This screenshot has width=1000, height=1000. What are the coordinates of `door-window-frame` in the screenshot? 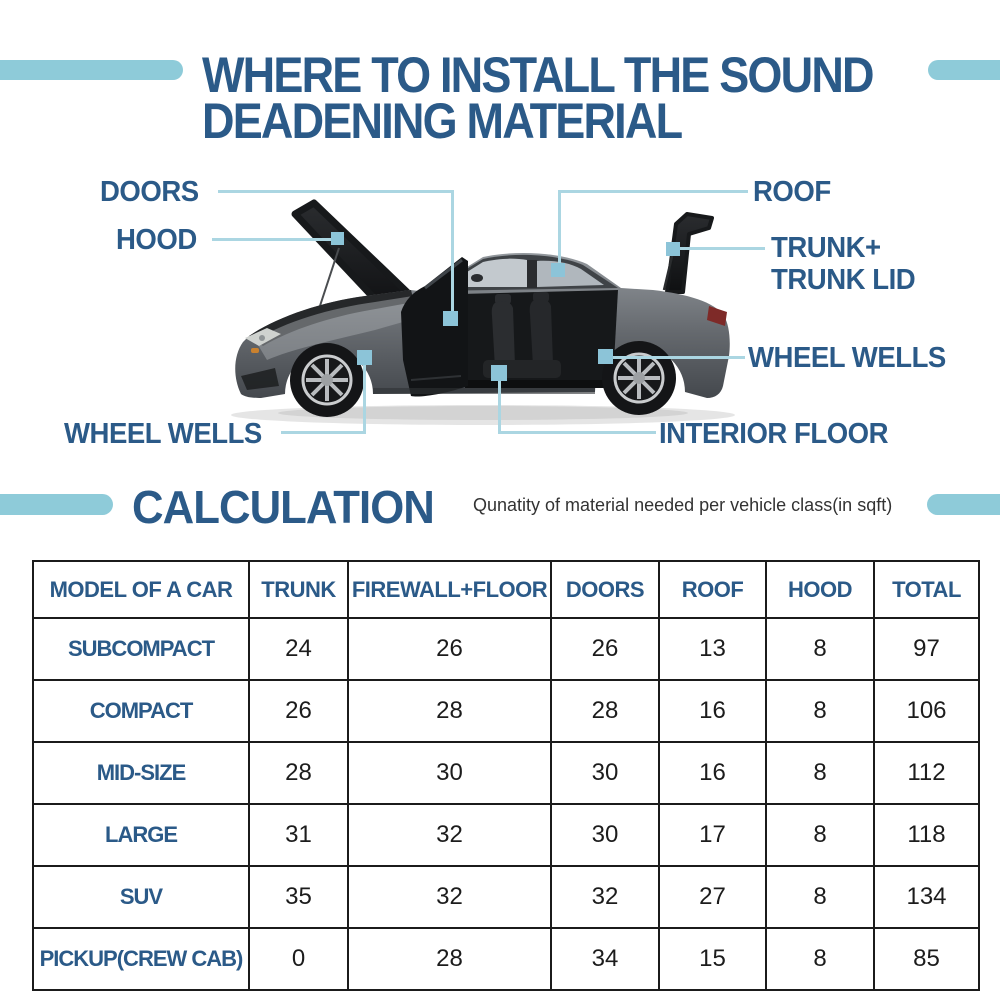 It's located at (443, 274).